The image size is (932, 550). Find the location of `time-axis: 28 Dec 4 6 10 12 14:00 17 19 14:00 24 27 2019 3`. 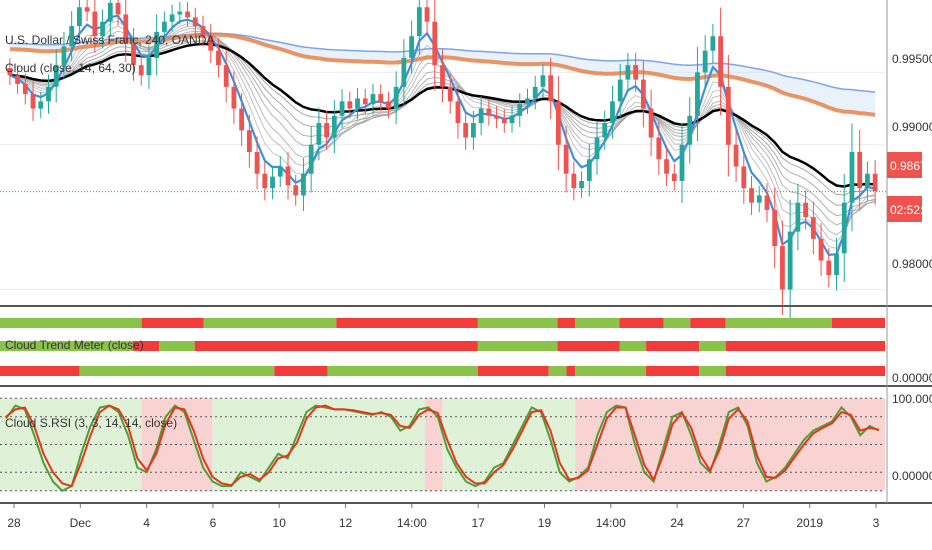

time-axis: 28 Dec 4 6 10 12 14:00 17 19 14:00 24 27 2019 3 is located at coordinates (443, 516).